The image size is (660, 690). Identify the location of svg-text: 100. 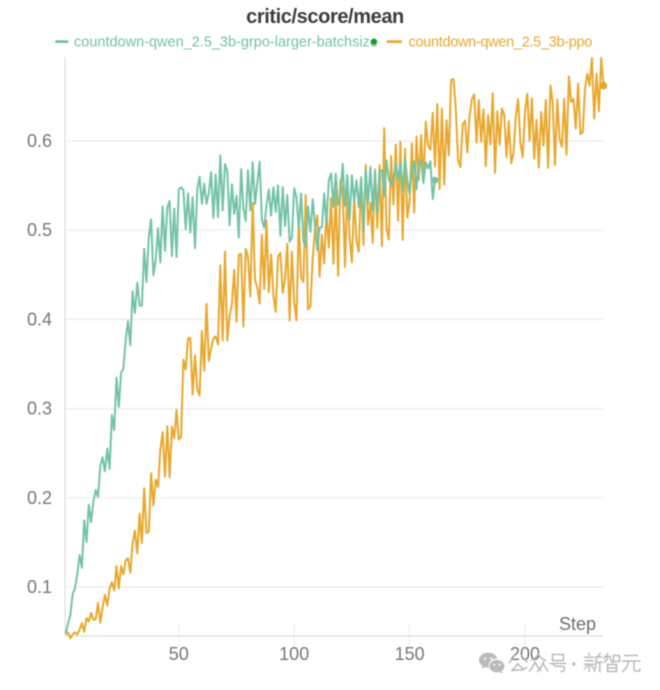
(294, 654).